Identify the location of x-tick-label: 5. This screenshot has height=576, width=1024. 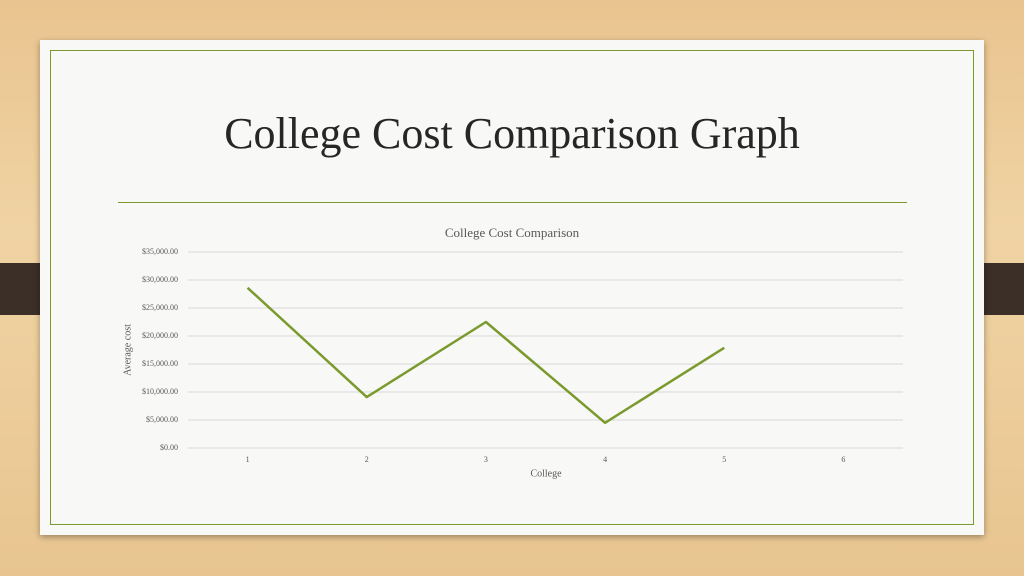
(724, 459).